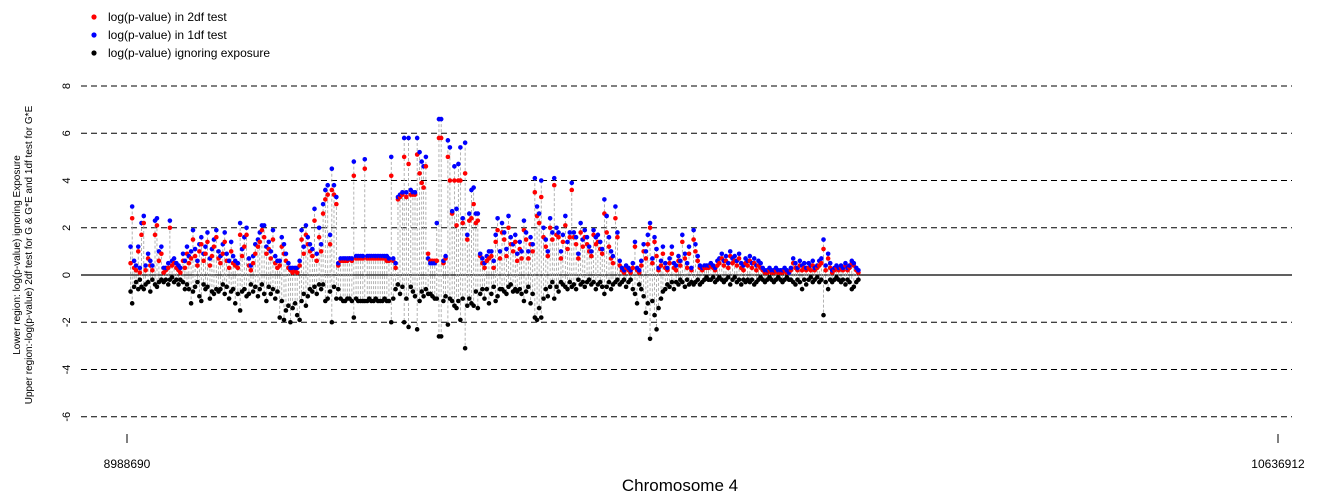 The image size is (1321, 497). I want to click on y-tick-label: 0, so click(67, 275).